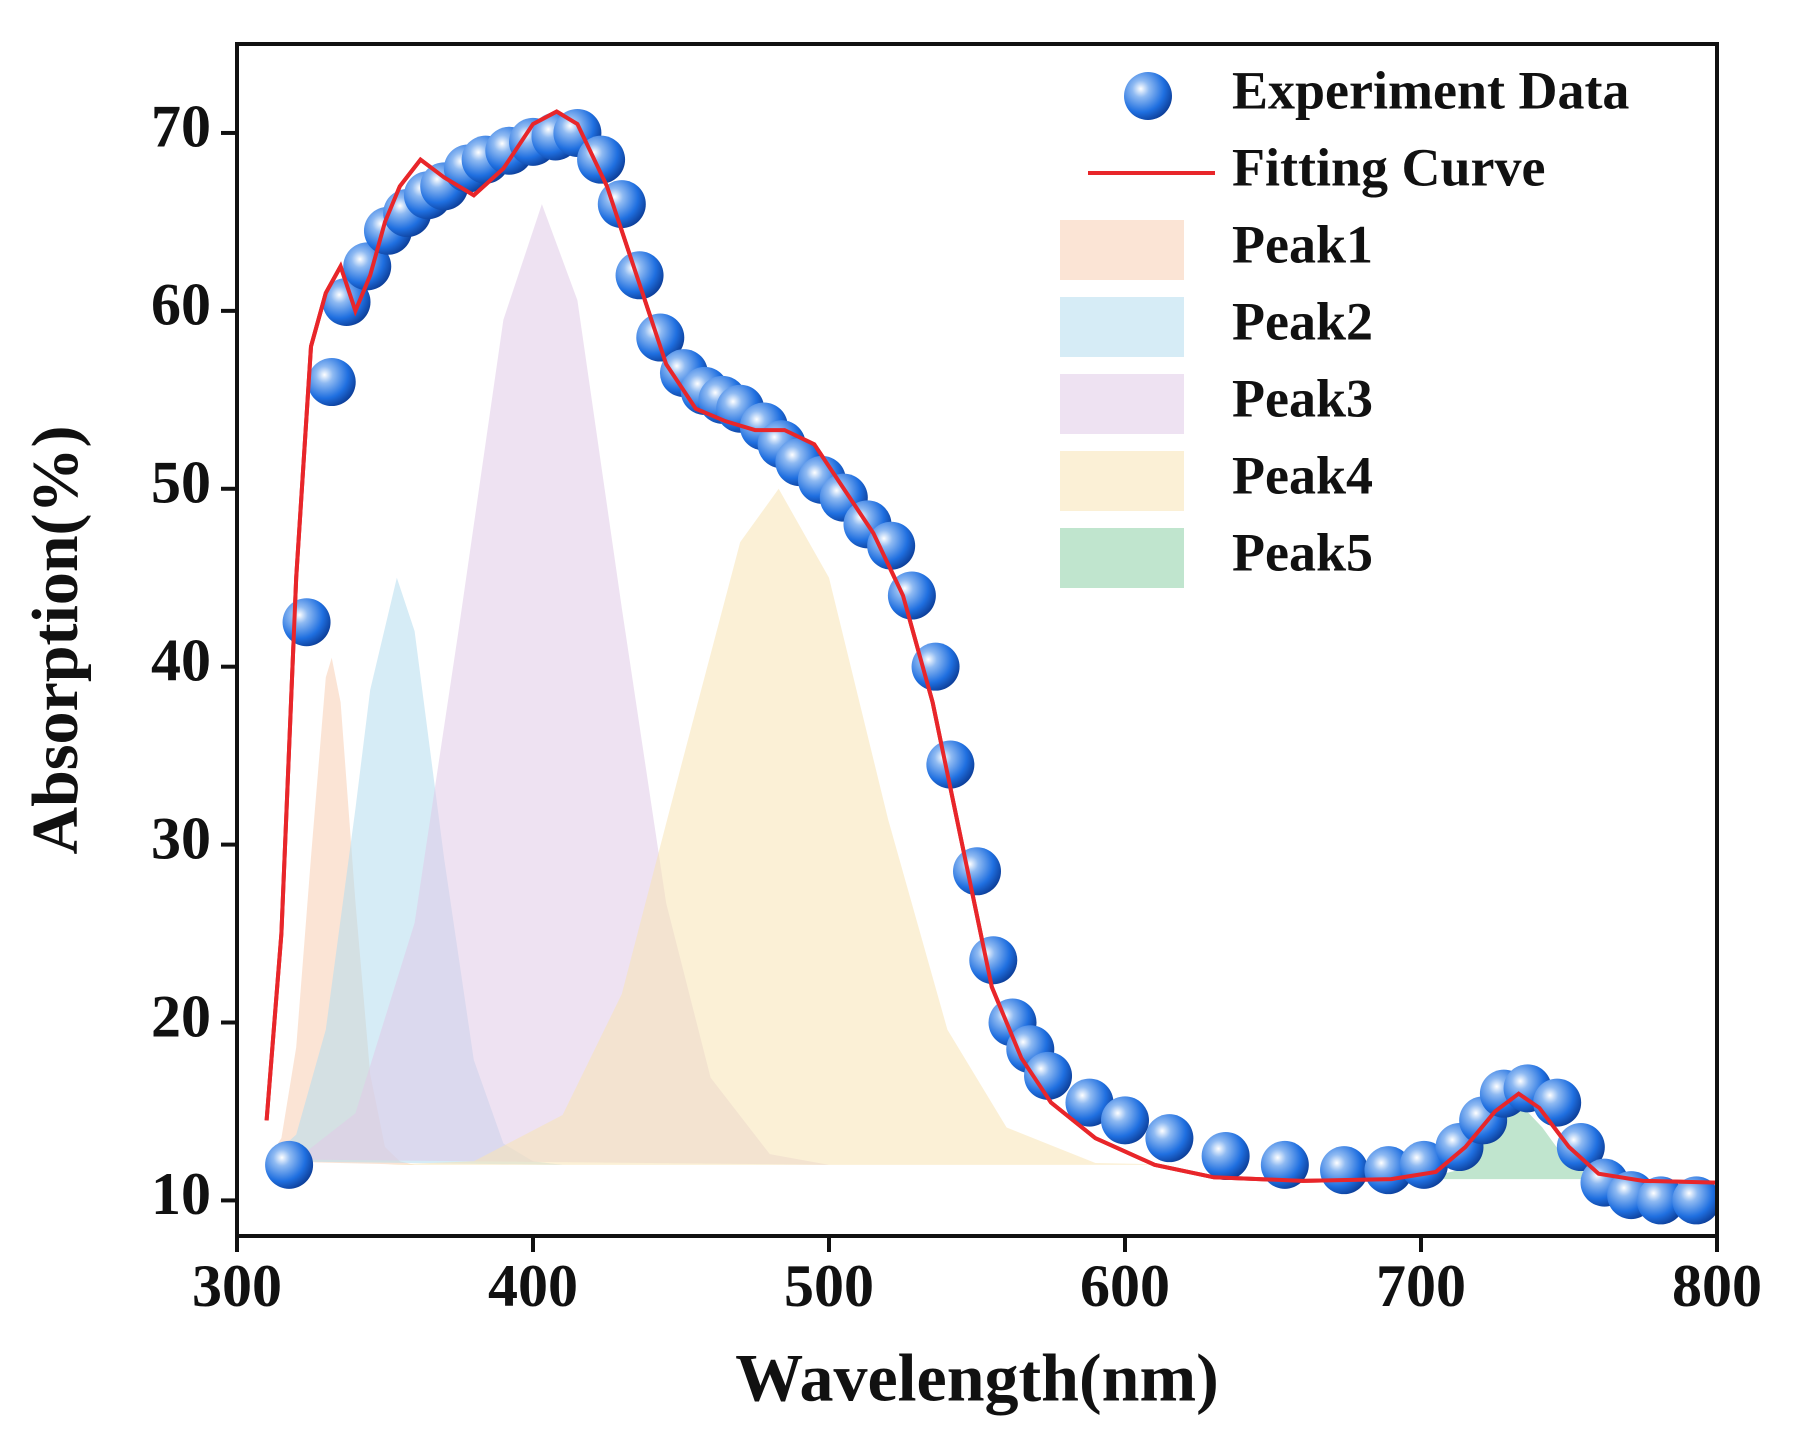  I want to click on legend-label: Peak2, so click(1302, 321).